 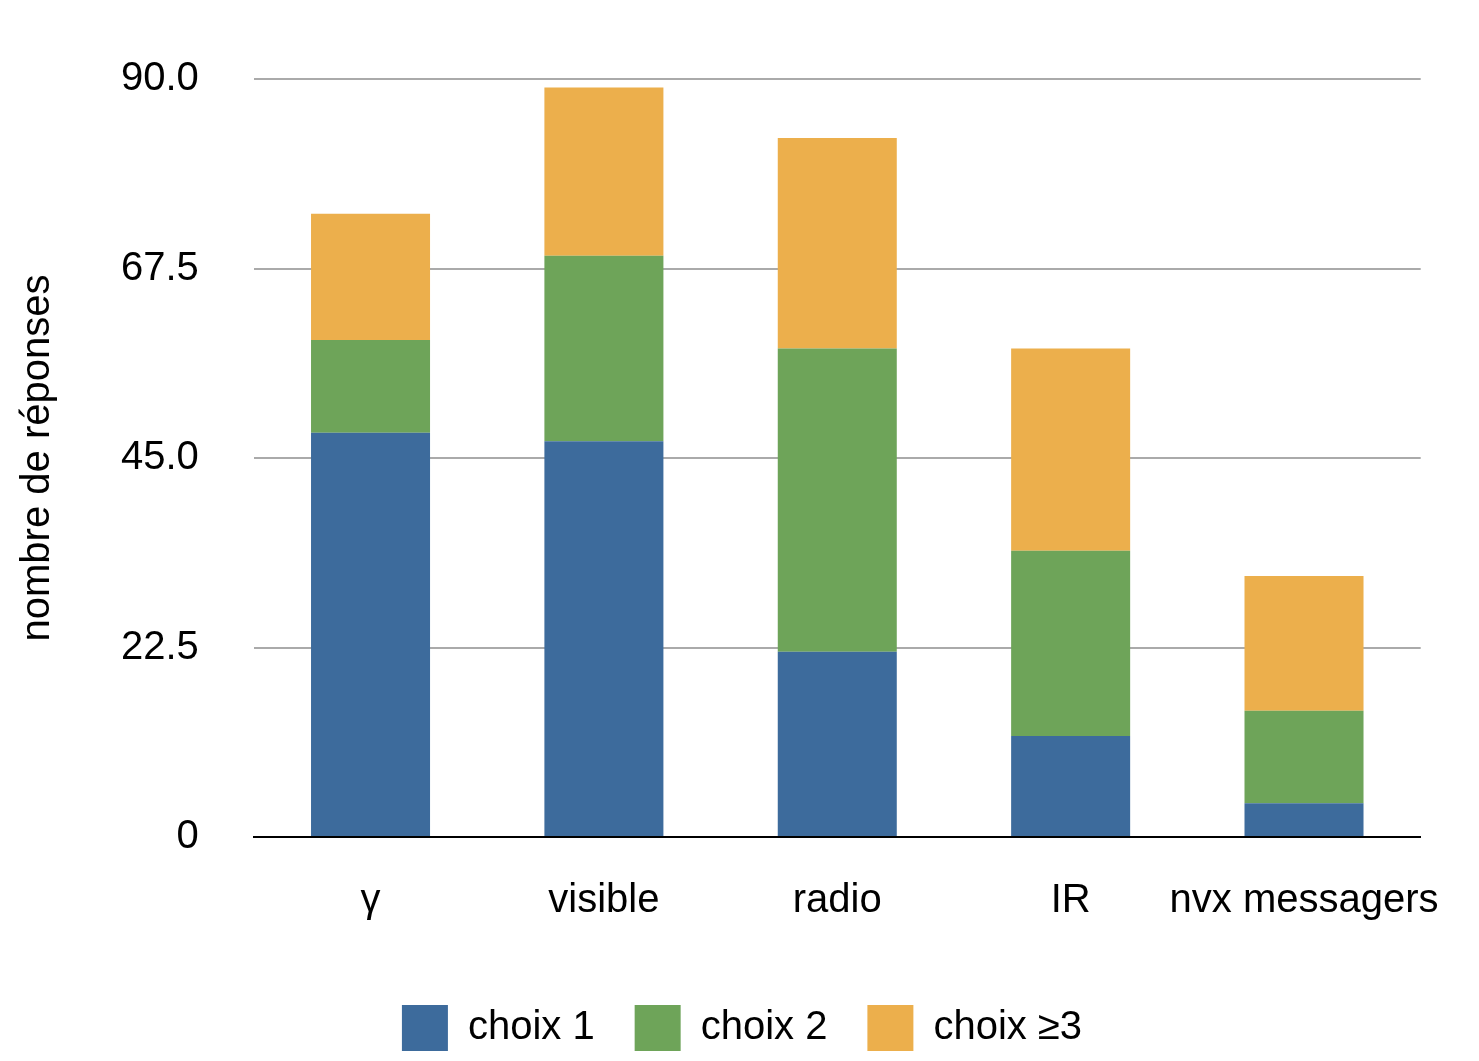 I want to click on x-tick-label: visible, so click(x=604, y=898).